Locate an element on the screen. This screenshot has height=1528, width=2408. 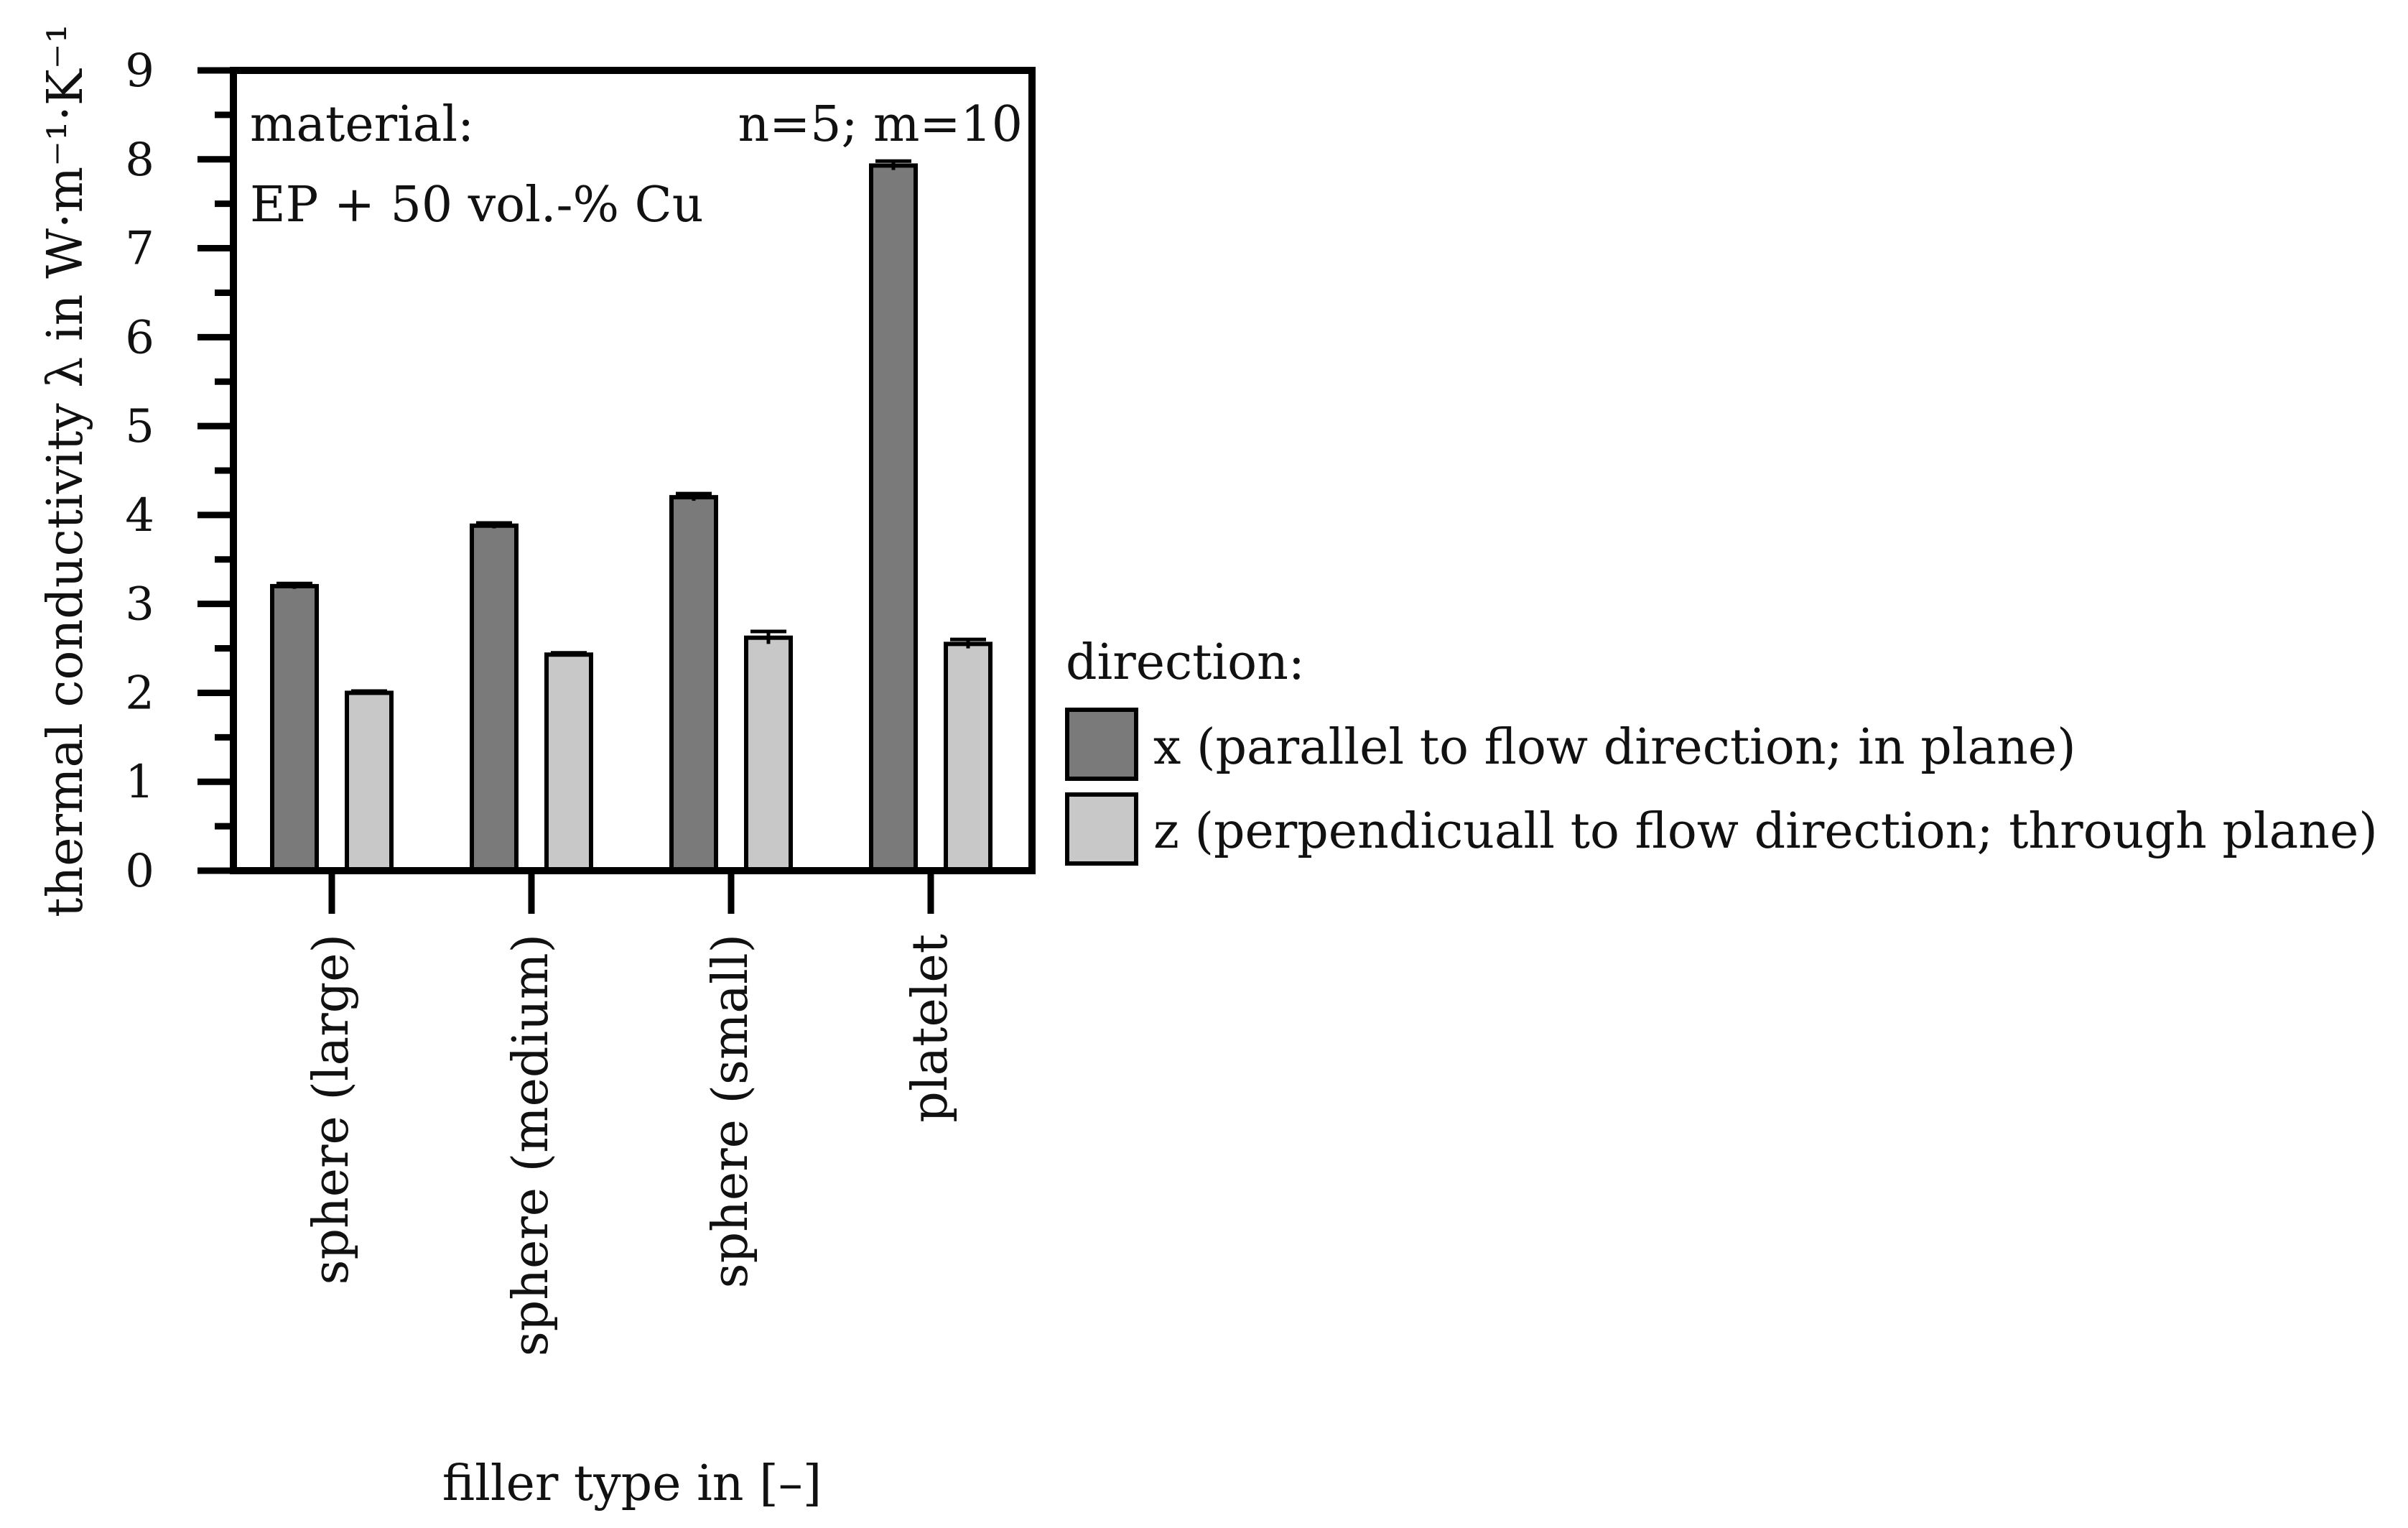
legend-label-x: x (parallel to flow direction; in plane) is located at coordinates (1615, 747).